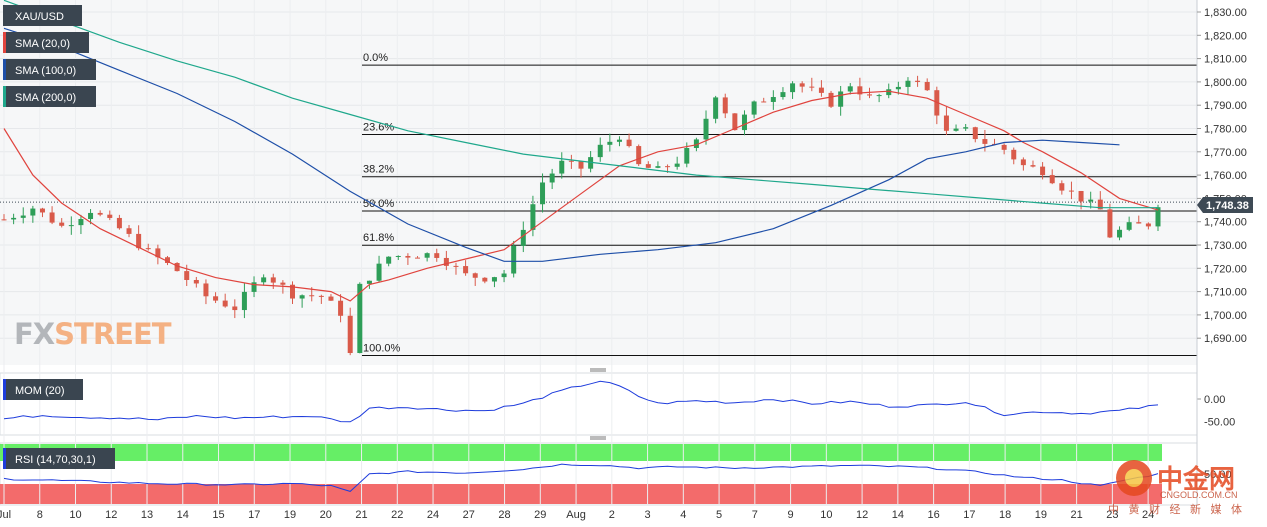 The image size is (1267, 527). Describe the element at coordinates (1225, 269) in the screenshot. I see `y-tick-label: 1,720.00` at that location.